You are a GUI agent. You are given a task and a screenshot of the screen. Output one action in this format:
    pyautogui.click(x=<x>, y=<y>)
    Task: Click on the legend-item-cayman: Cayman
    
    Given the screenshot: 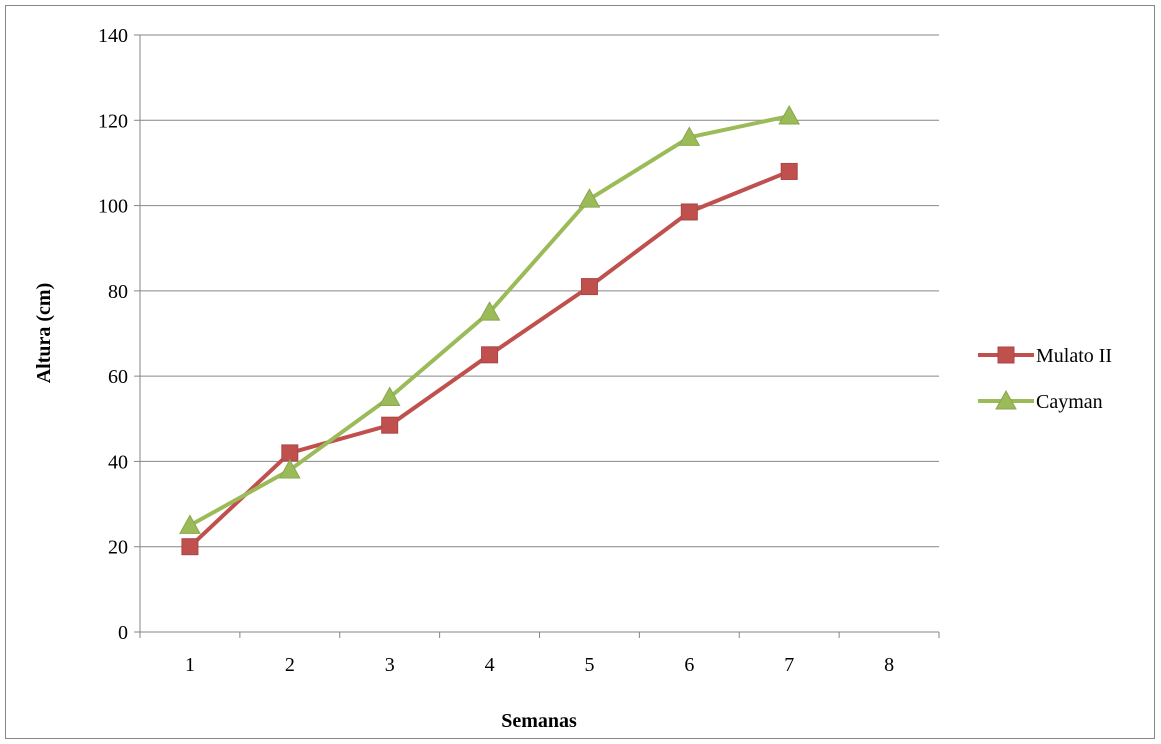 What is the action you would take?
    pyautogui.click(x=1040, y=401)
    